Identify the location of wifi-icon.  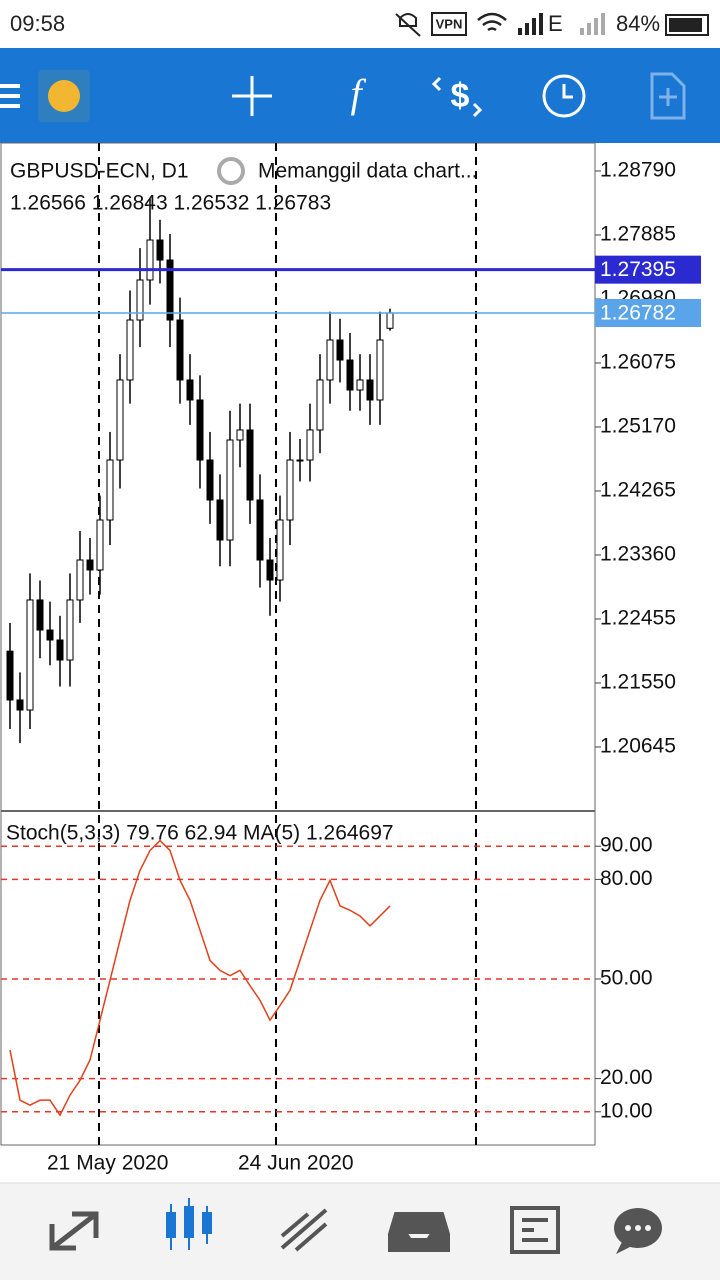
(492, 22).